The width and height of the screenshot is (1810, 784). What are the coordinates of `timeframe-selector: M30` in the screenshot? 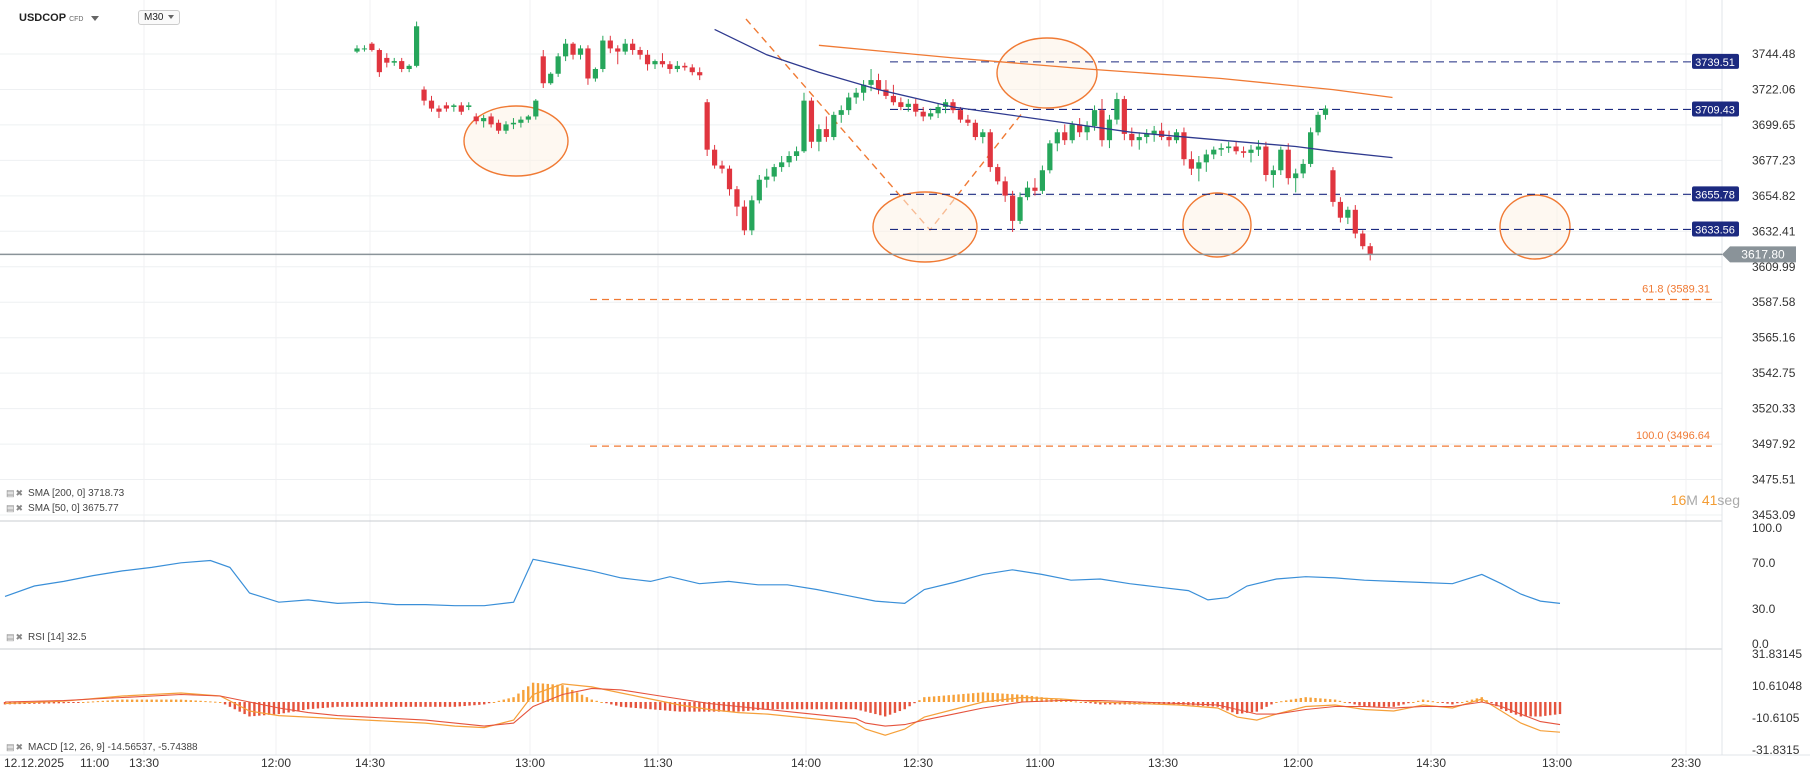 It's located at (159, 17).